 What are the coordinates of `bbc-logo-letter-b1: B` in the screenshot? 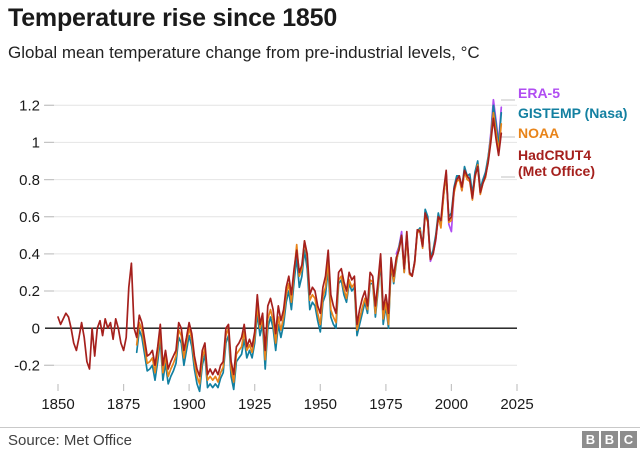 It's located at (590, 439).